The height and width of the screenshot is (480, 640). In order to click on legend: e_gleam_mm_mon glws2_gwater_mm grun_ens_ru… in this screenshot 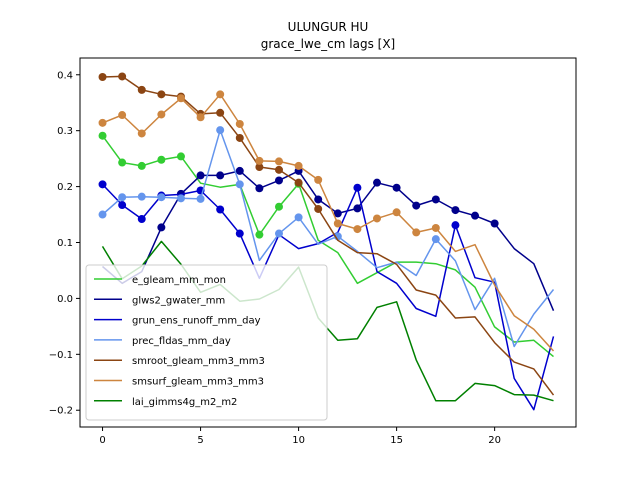, I will do `click(206, 342)`.